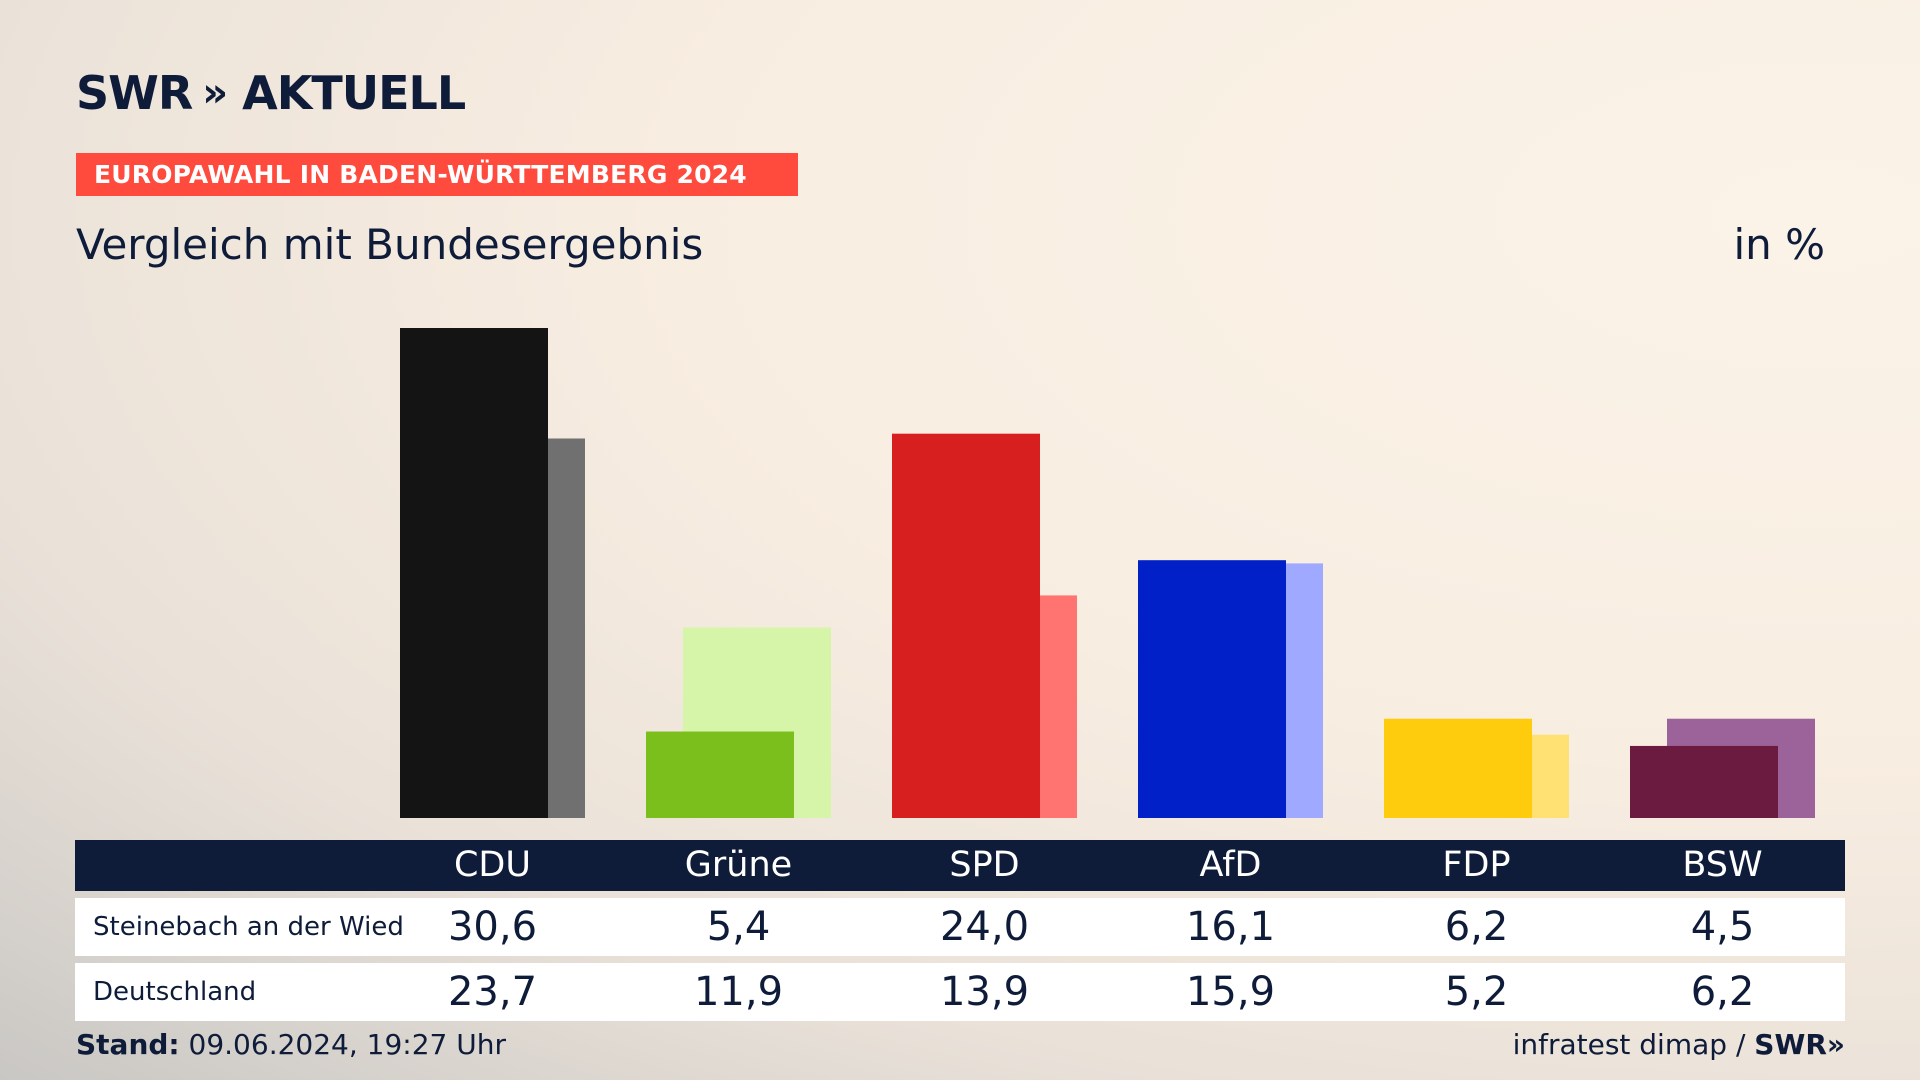 The width and height of the screenshot is (1920, 1080). What do you see at coordinates (1458, 768) in the screenshot?
I see `bar-local-fdp` at bounding box center [1458, 768].